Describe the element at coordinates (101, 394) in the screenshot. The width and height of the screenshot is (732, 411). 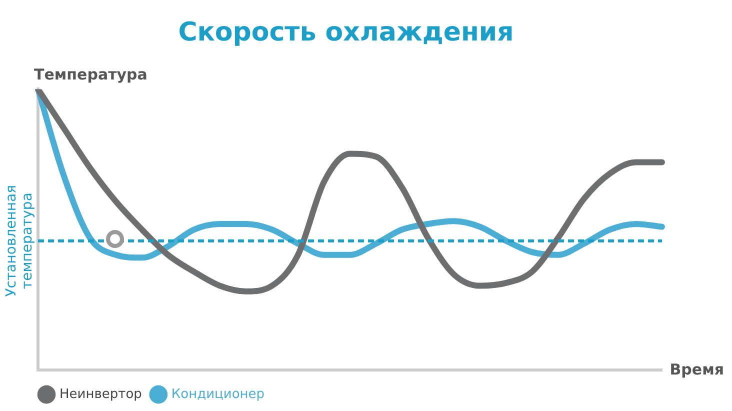
I see `legend-label: Неинвертор` at that location.